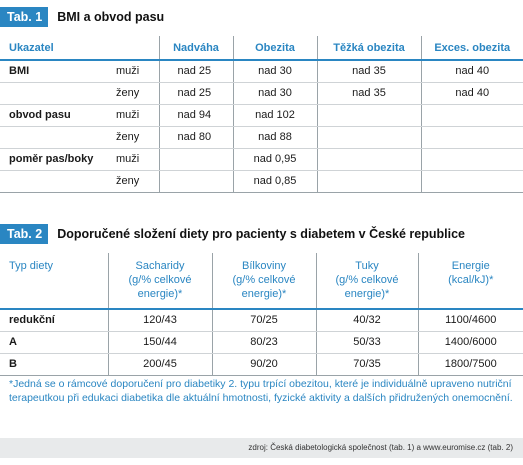 This screenshot has height=465, width=523. What do you see at coordinates (274, 181) in the screenshot?
I see `cell: nad 0,85` at bounding box center [274, 181].